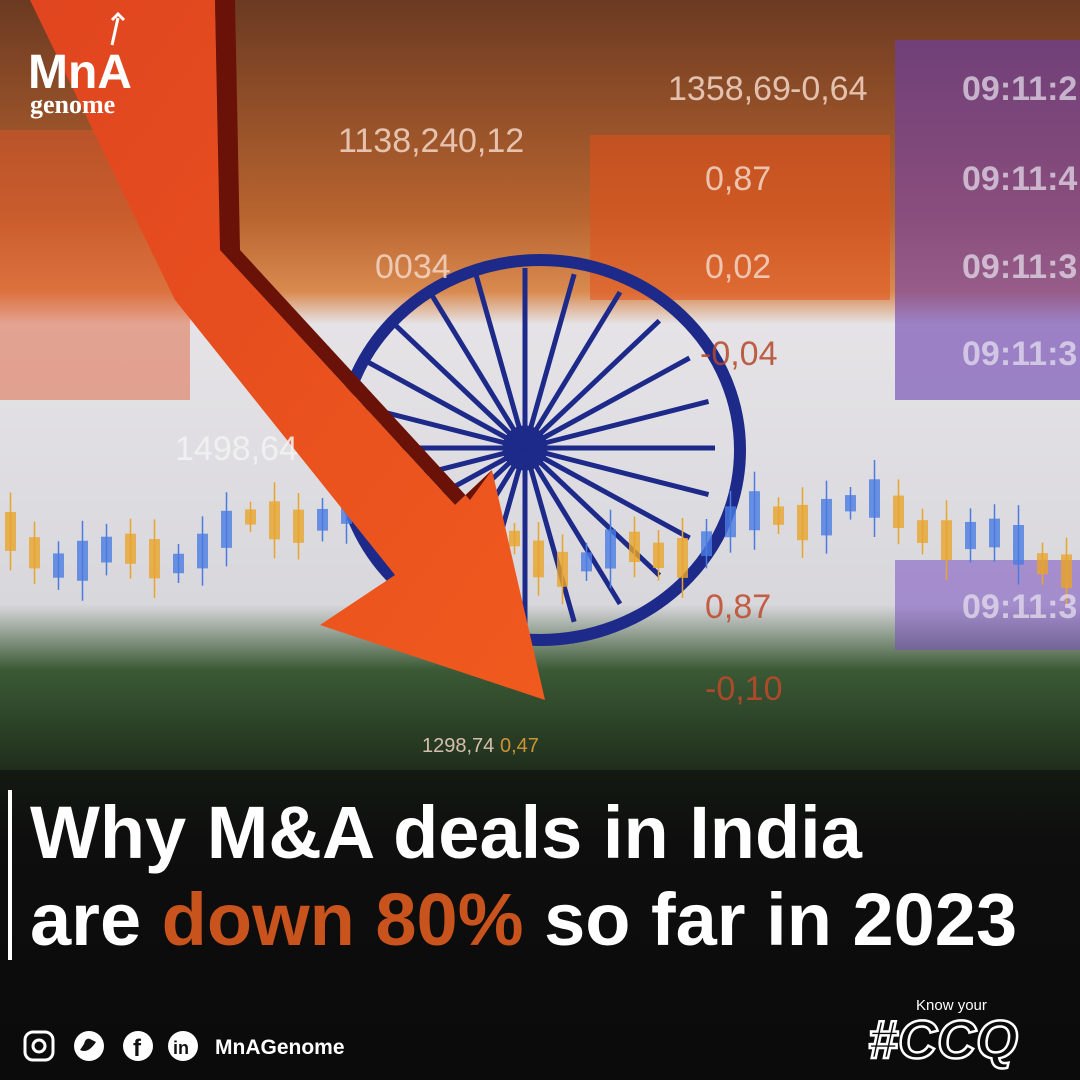 This screenshot has width=1080, height=1080. I want to click on twitter-icon, so click(89, 1046).